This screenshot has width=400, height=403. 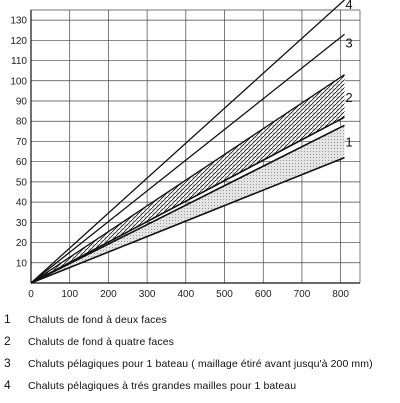 I want to click on x-tick-label: 800, so click(x=340, y=294).